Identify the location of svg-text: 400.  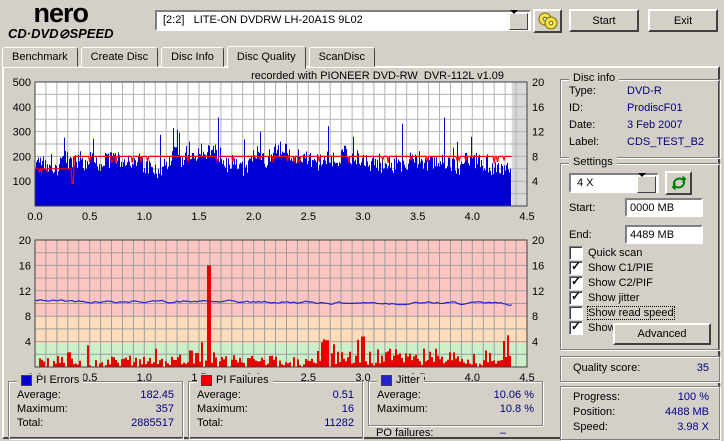
(22, 108).